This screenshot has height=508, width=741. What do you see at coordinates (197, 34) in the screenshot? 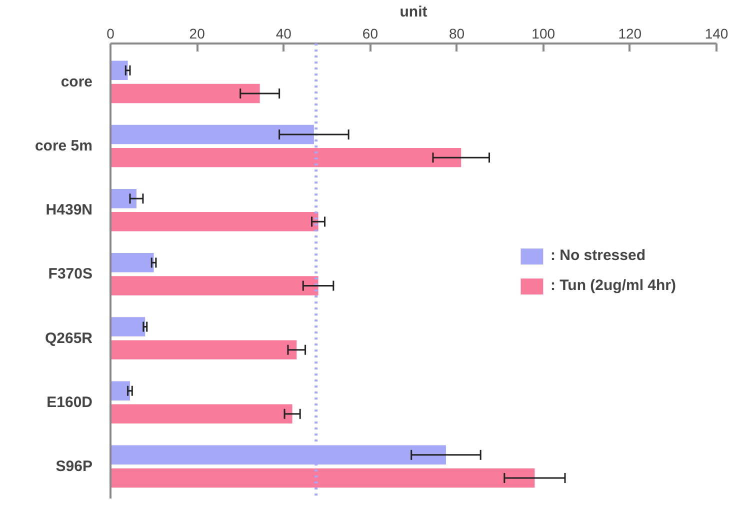
I see `x-tick-label: 20` at bounding box center [197, 34].